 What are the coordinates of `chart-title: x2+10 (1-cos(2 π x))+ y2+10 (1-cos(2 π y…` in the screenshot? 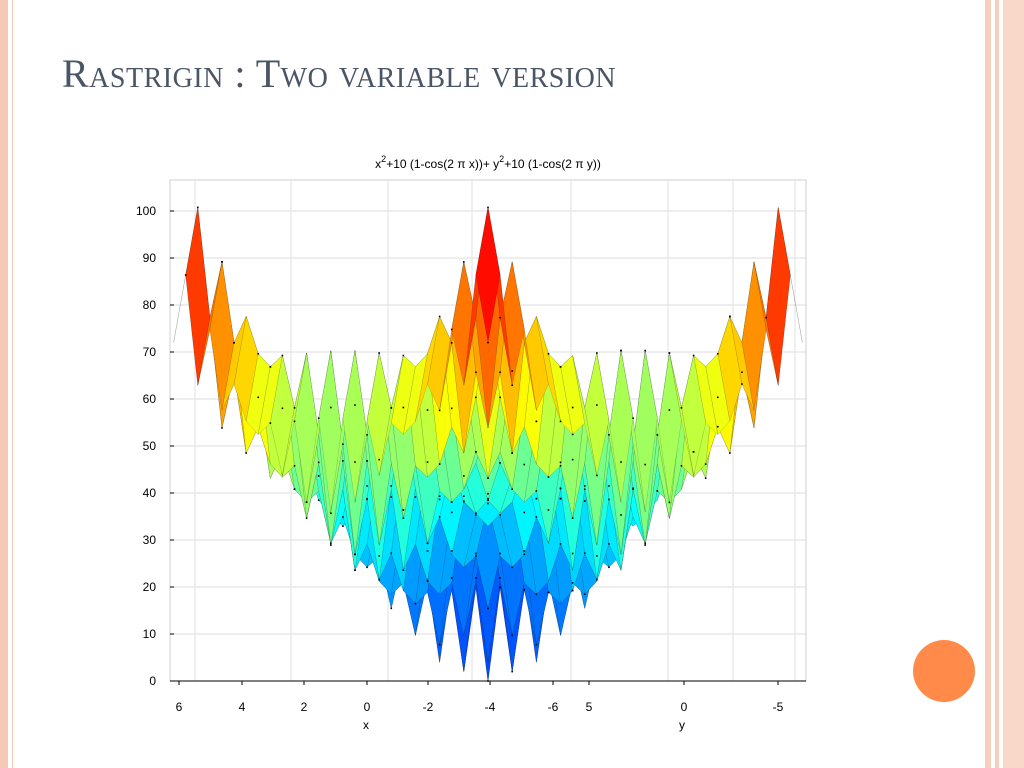 It's located at (488, 162).